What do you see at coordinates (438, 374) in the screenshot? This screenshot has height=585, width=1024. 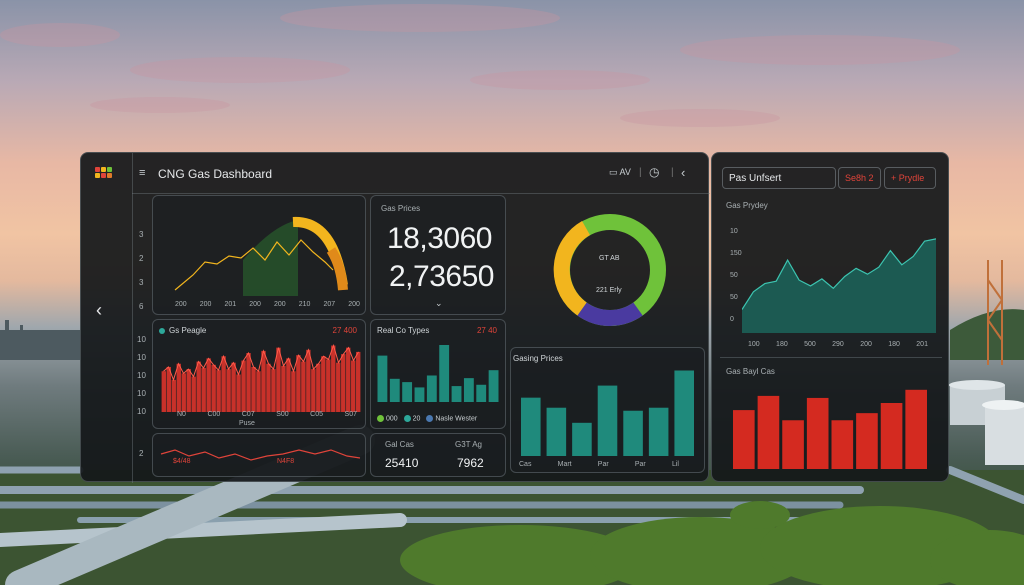 I see `teal-bar-card: Real Co Types 27 40 000 20 Nasle Wester` at bounding box center [438, 374].